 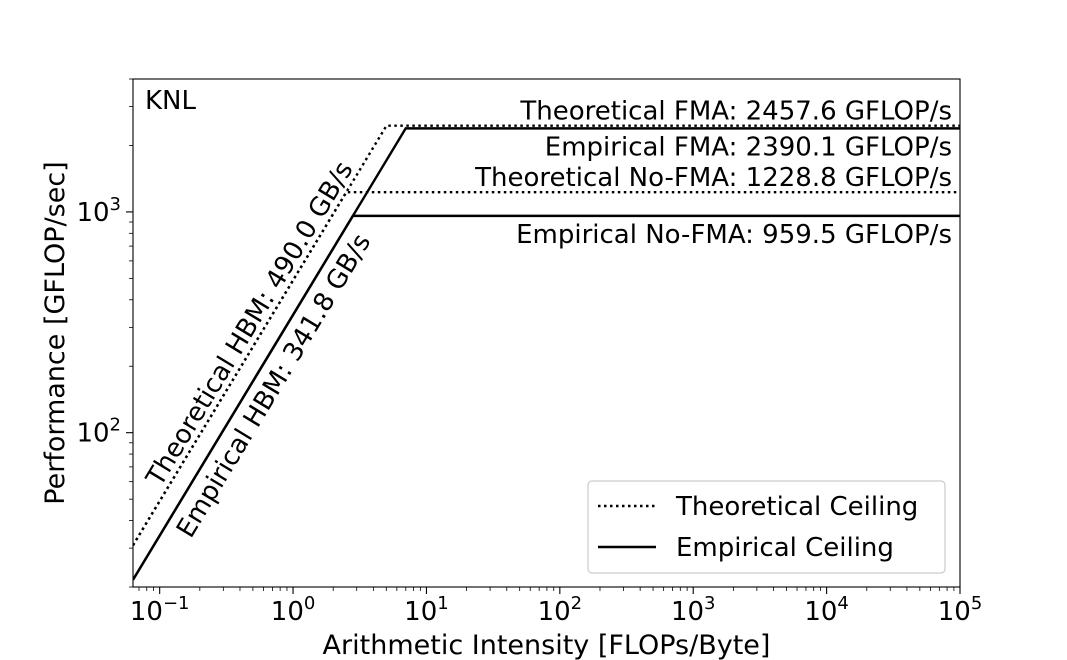 I want to click on legend-box, so click(x=766, y=527).